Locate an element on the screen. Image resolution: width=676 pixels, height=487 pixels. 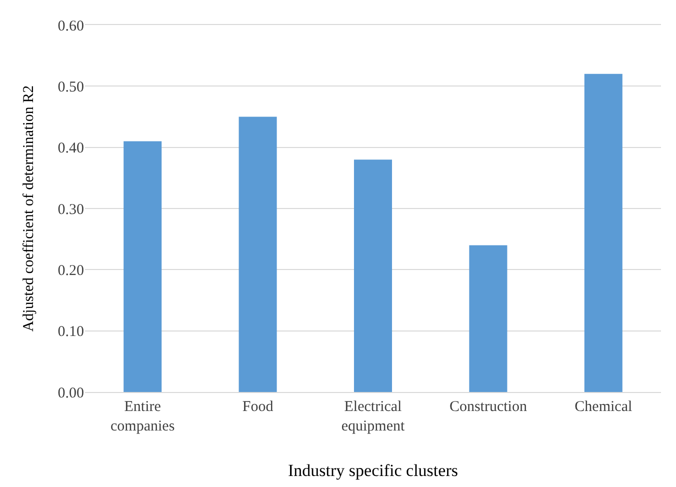
y-tick-label: 0.10 is located at coordinates (71, 332).